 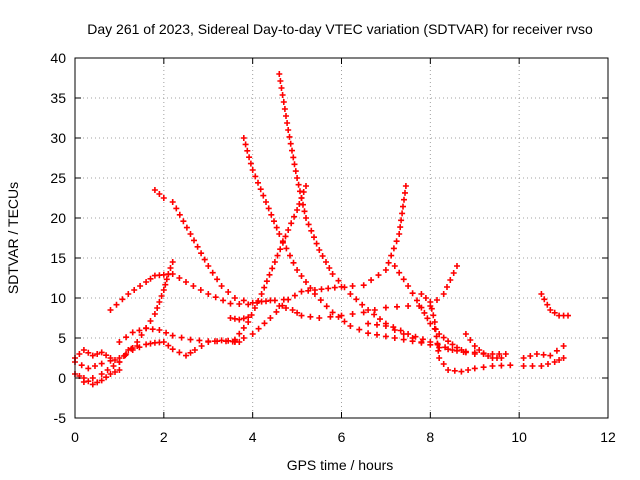 What do you see at coordinates (340, 465) in the screenshot?
I see `x-axis-title: GPS time / hours` at bounding box center [340, 465].